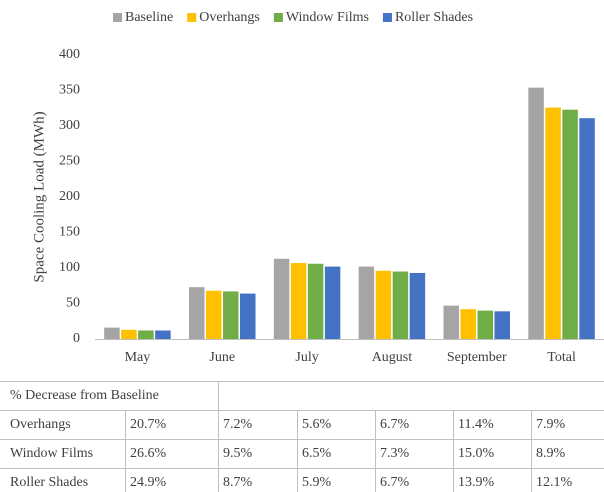  Describe the element at coordinates (476, 453) in the screenshot. I see `table-cell: 15.0%` at that location.